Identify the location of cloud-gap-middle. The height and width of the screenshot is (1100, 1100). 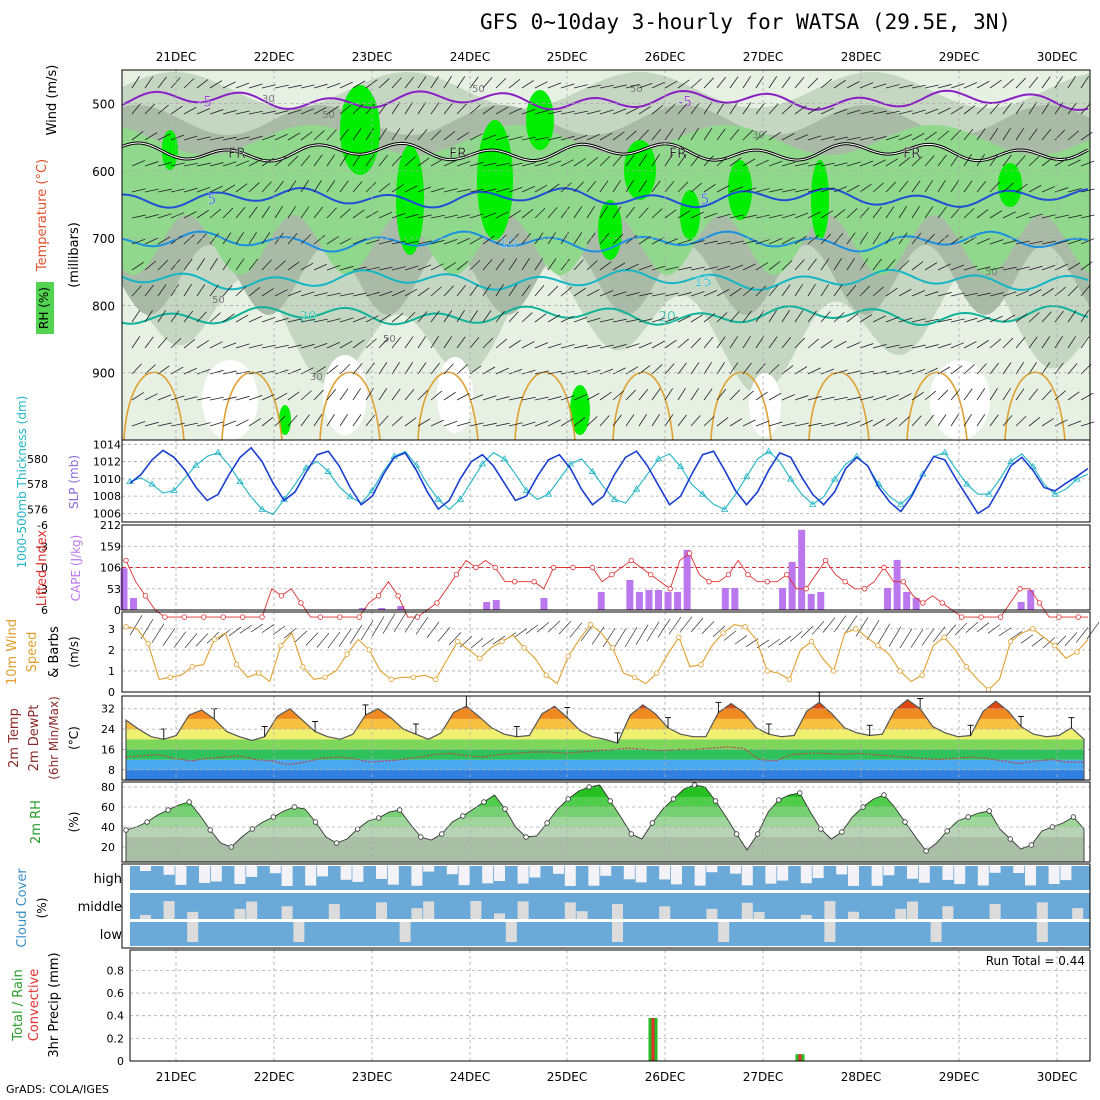
(570, 910).